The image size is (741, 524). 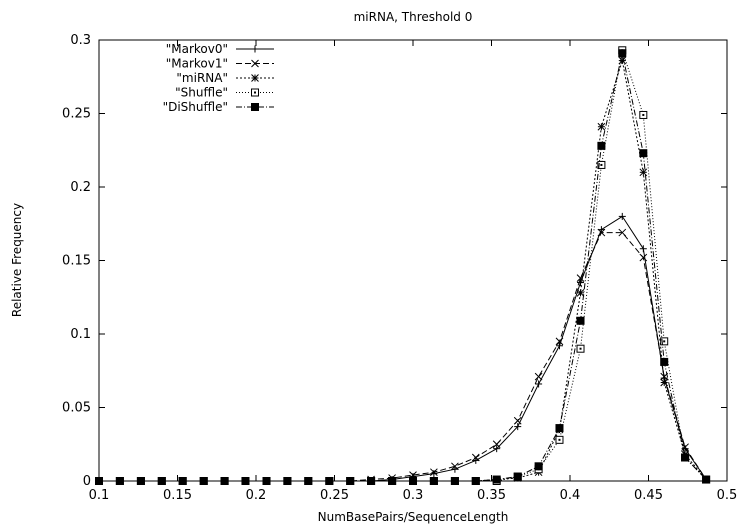 I want to click on x-tick-label: 0.5, so click(x=727, y=495).